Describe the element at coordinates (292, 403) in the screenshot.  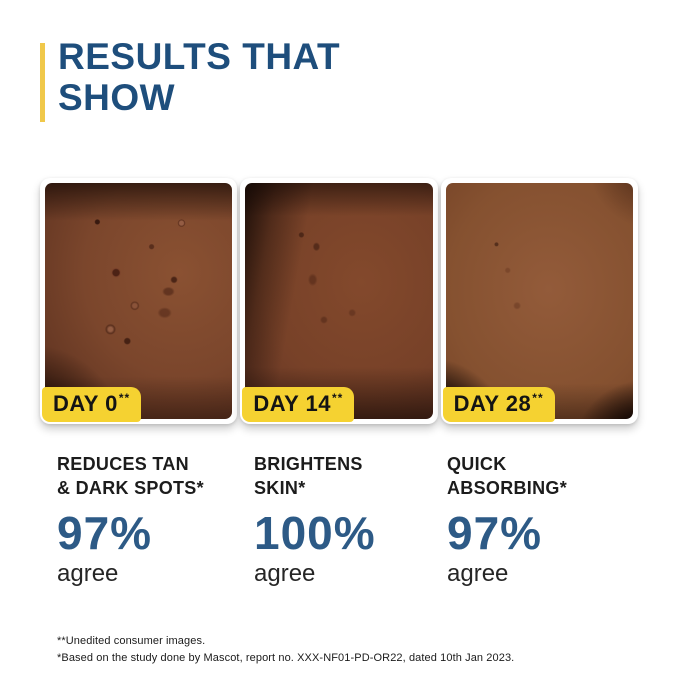
I see `day-14-badge-label: DAY 14` at that location.